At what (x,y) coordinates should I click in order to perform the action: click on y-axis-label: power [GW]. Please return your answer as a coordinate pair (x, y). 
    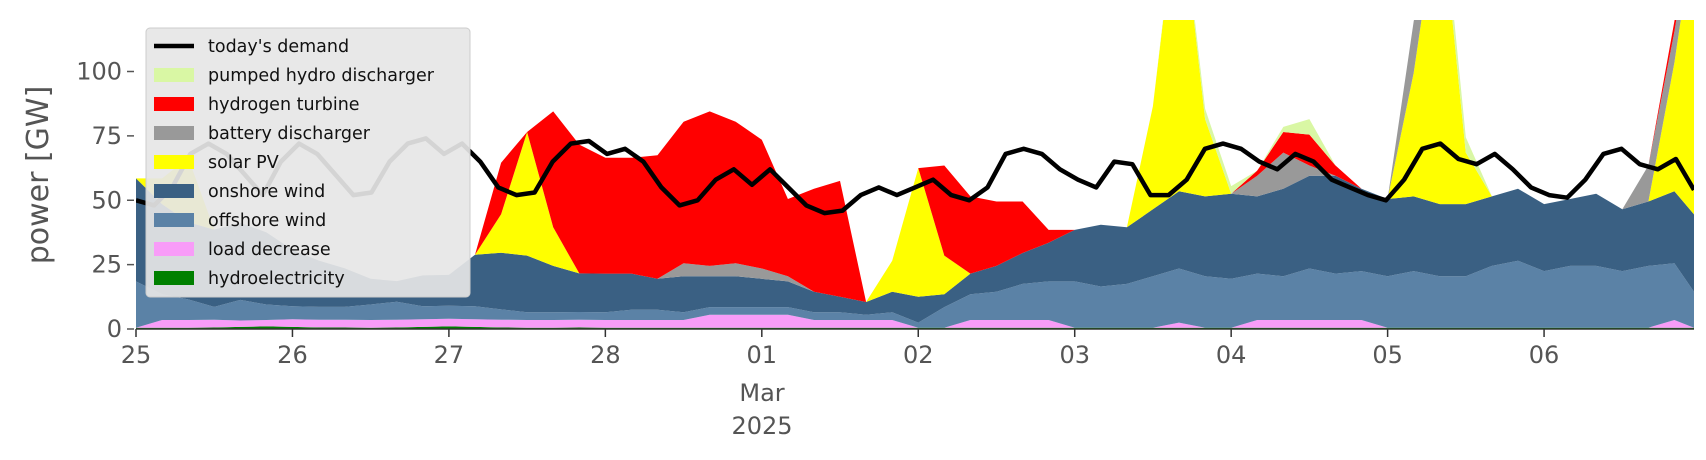
    Looking at the image, I should click on (38, 175).